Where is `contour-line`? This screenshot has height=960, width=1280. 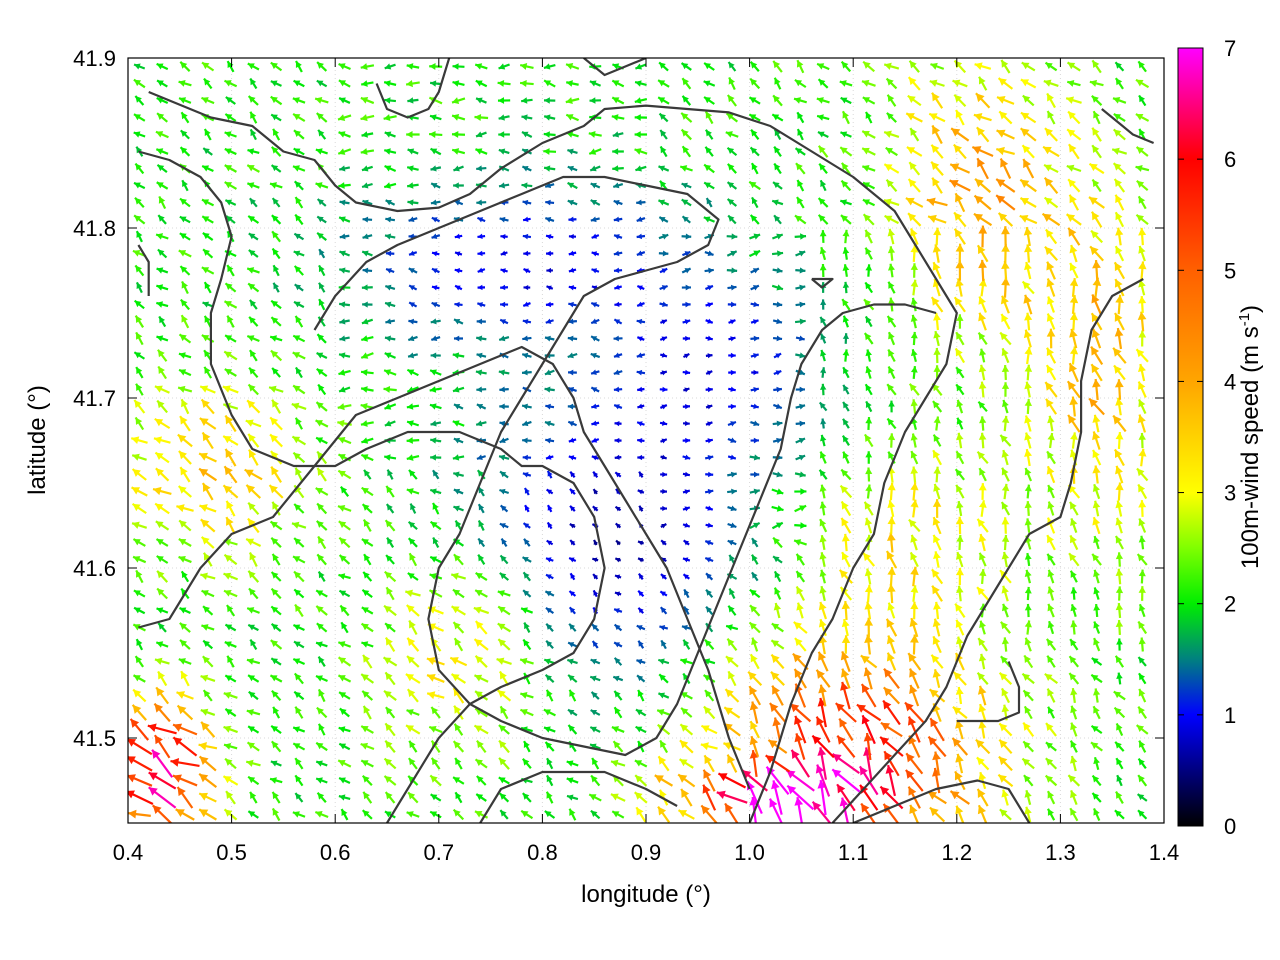
contour-line is located at coordinates (578, 796).